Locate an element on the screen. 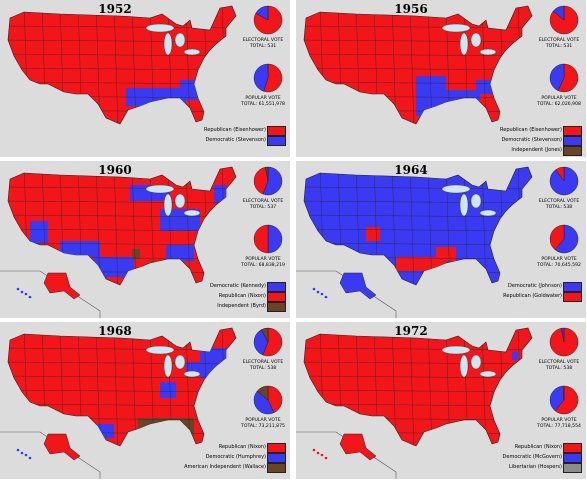 This screenshot has height=480, width=587. legend-swatch-independent is located at coordinates (276, 468).